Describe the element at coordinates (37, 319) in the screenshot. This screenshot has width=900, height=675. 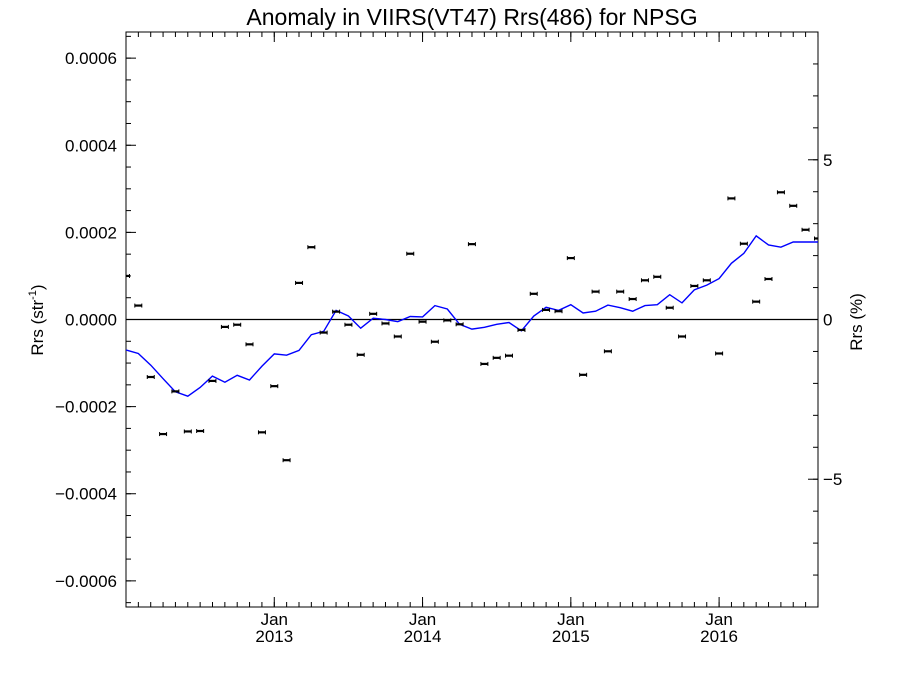
I see `left-y-axis-label: Rrs (str-1)` at that location.